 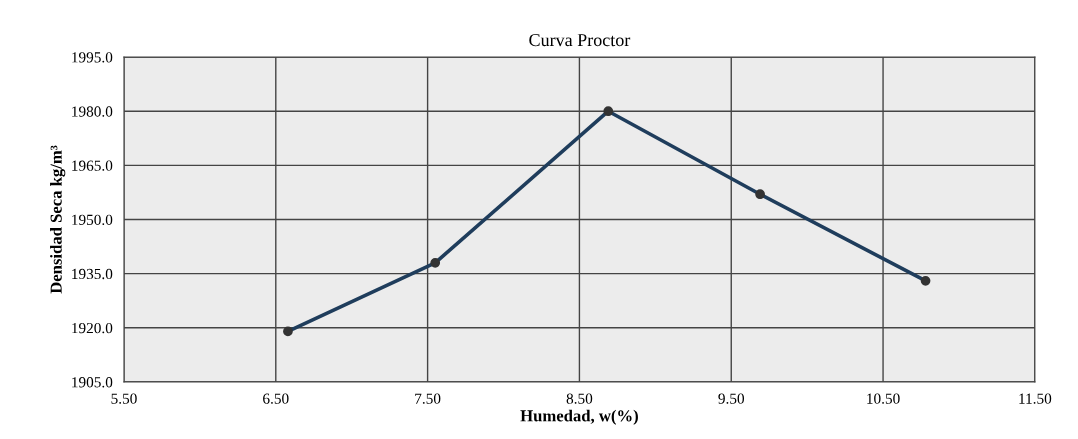 What do you see at coordinates (428, 398) in the screenshot?
I see `x-tick-label: 7.50` at bounding box center [428, 398].